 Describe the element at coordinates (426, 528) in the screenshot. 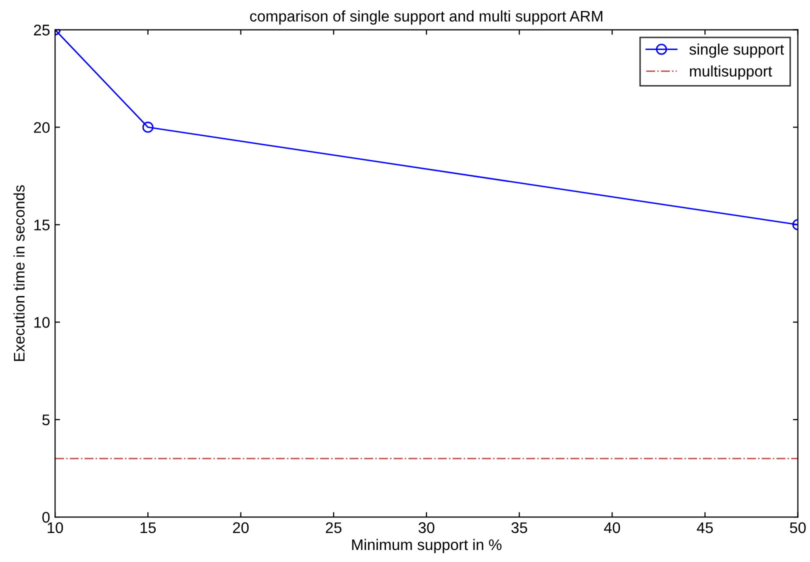

I see `x-tick-label: 30` at that location.